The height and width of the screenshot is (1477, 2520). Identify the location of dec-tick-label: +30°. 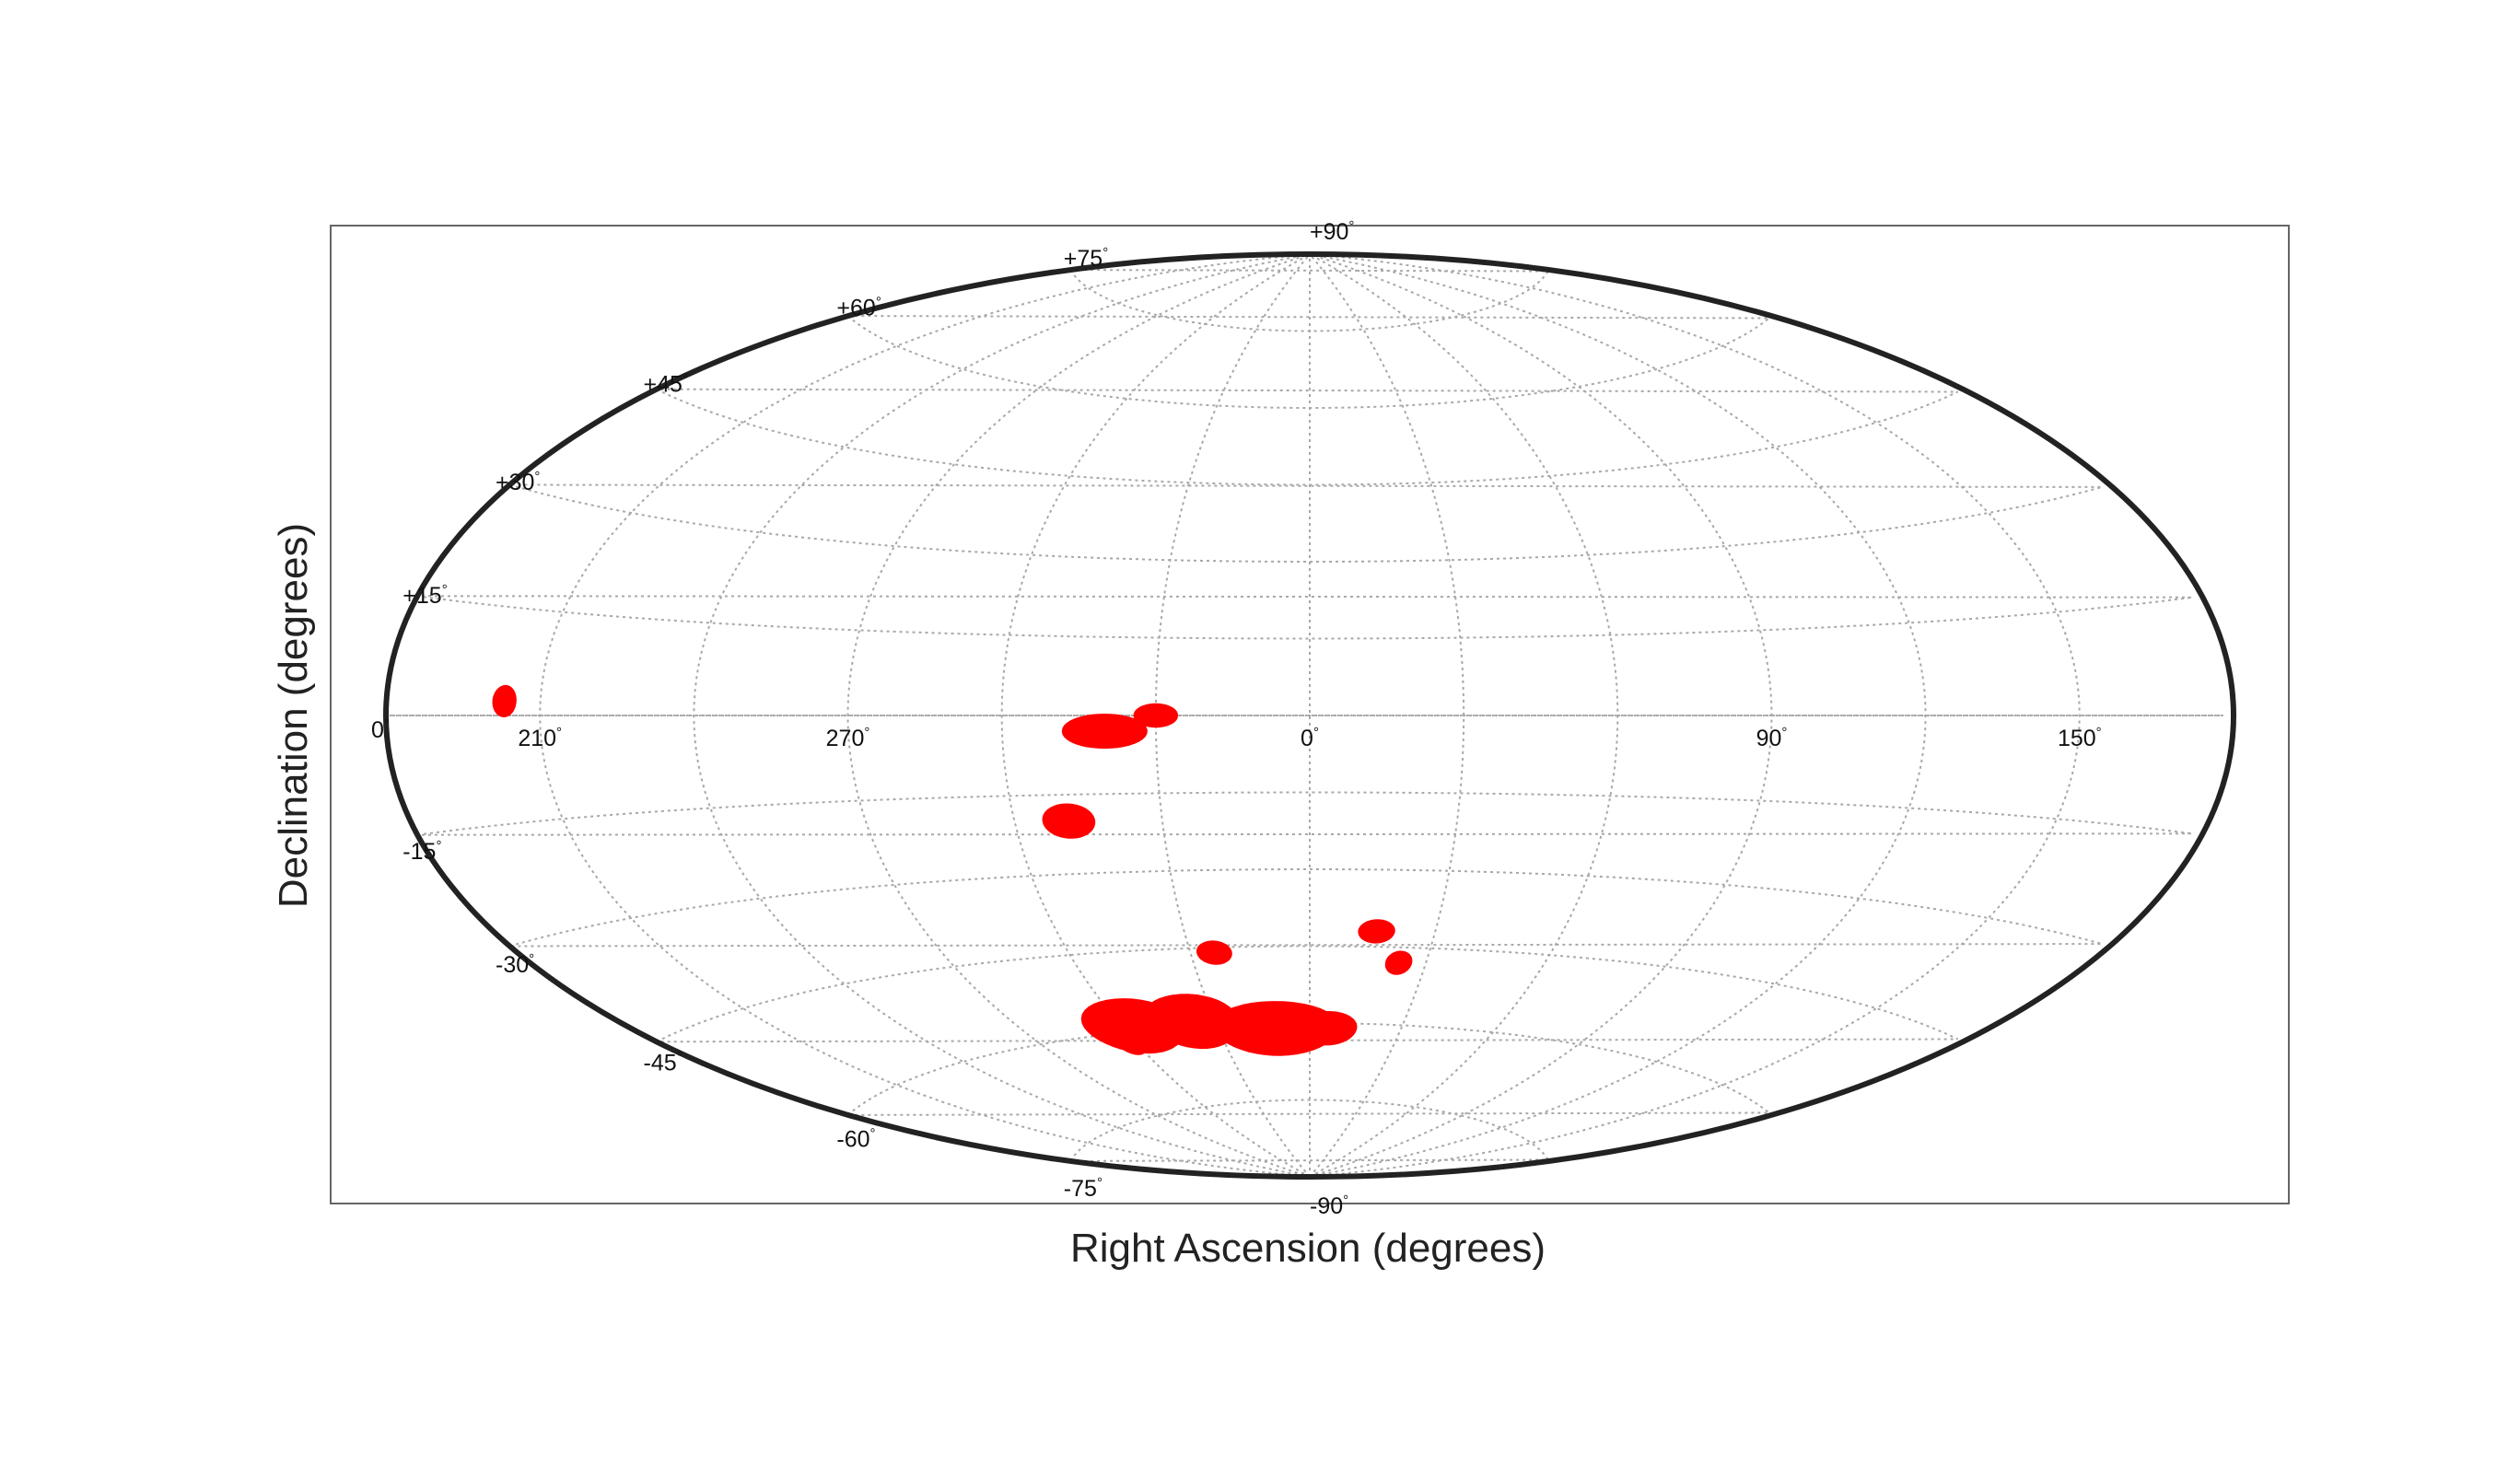
(518, 482).